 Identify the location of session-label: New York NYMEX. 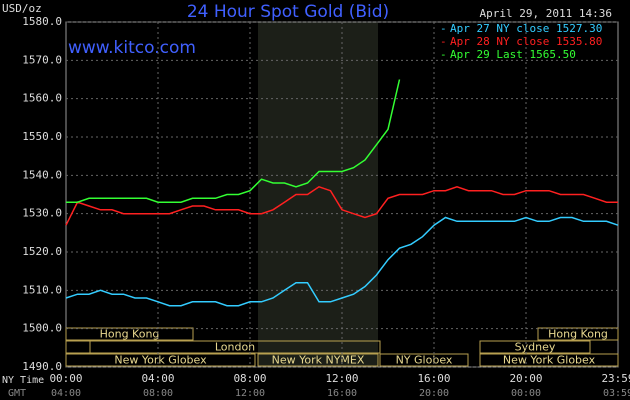
(318, 360).